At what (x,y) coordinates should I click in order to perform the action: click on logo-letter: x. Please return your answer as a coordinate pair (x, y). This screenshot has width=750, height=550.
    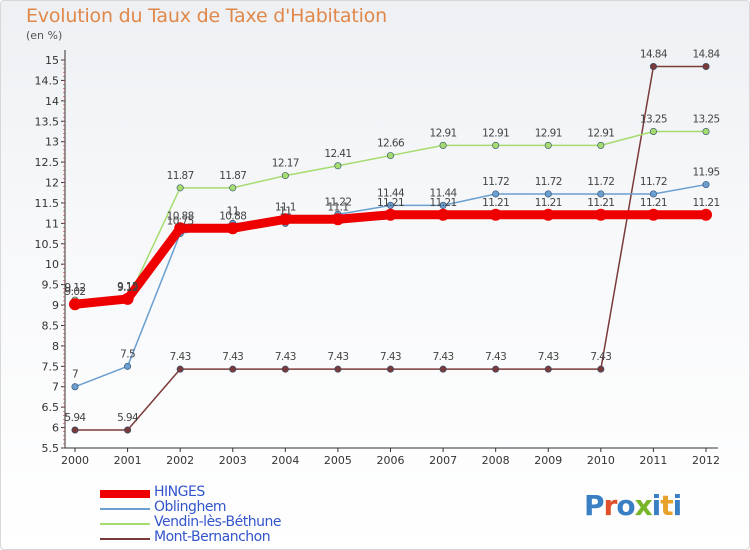
    Looking at the image, I should click on (643, 505).